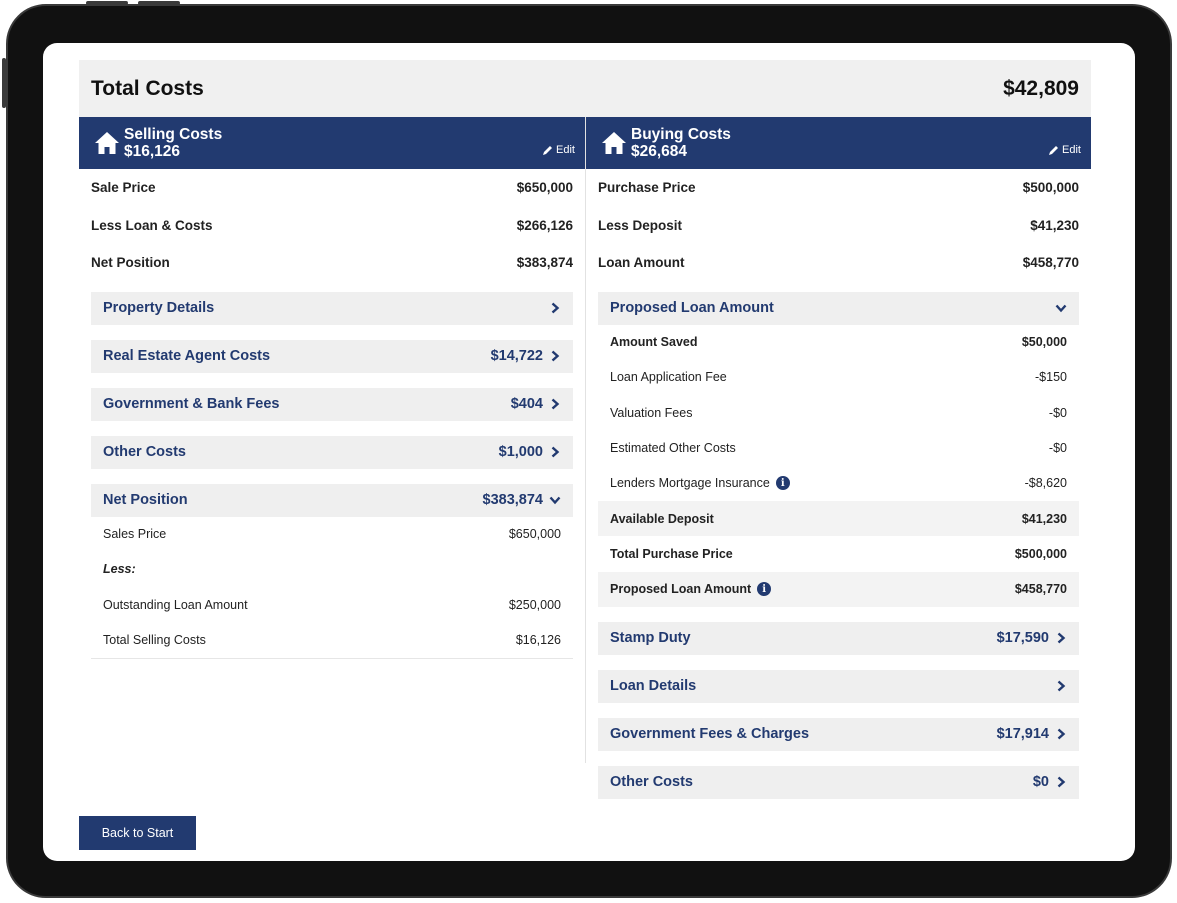 This screenshot has height=903, width=1177. I want to click on accordion-other-costs: Other Costs $1,000, so click(332, 452).